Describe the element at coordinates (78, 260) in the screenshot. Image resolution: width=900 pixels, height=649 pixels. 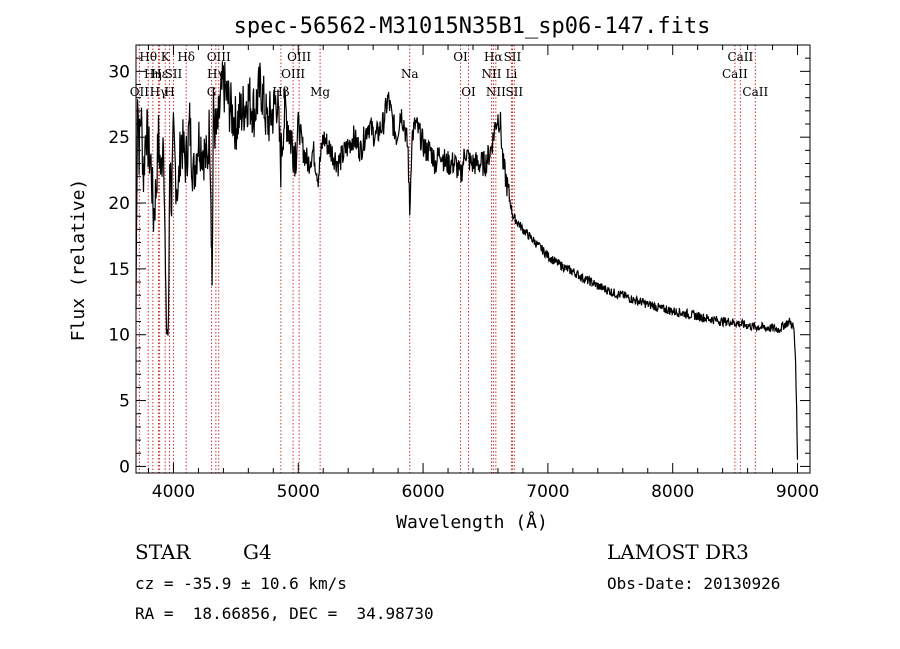
I see `y-axis-label: Flux (relative)` at that location.